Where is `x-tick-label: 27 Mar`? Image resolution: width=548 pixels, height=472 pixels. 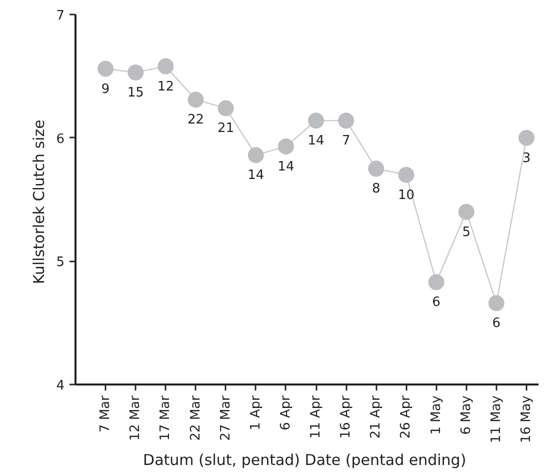 x-tick-label: 27 Mar is located at coordinates (226, 417).